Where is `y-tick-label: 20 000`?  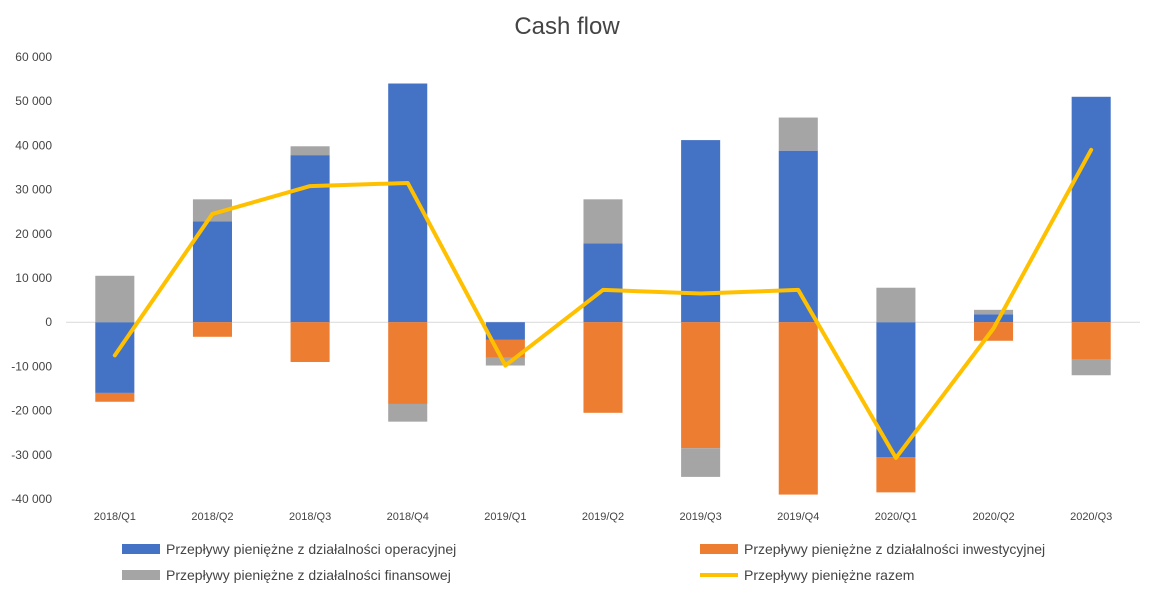 y-tick-label: 20 000 is located at coordinates (33, 234).